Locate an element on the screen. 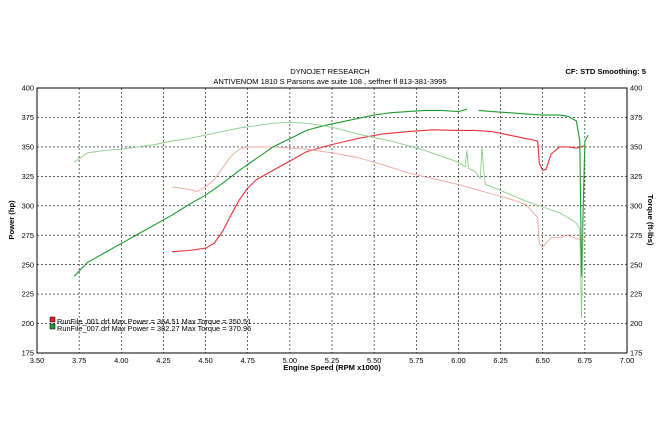 This screenshot has height=438, width=660. y-tick-label-right: 250 is located at coordinates (636, 264).